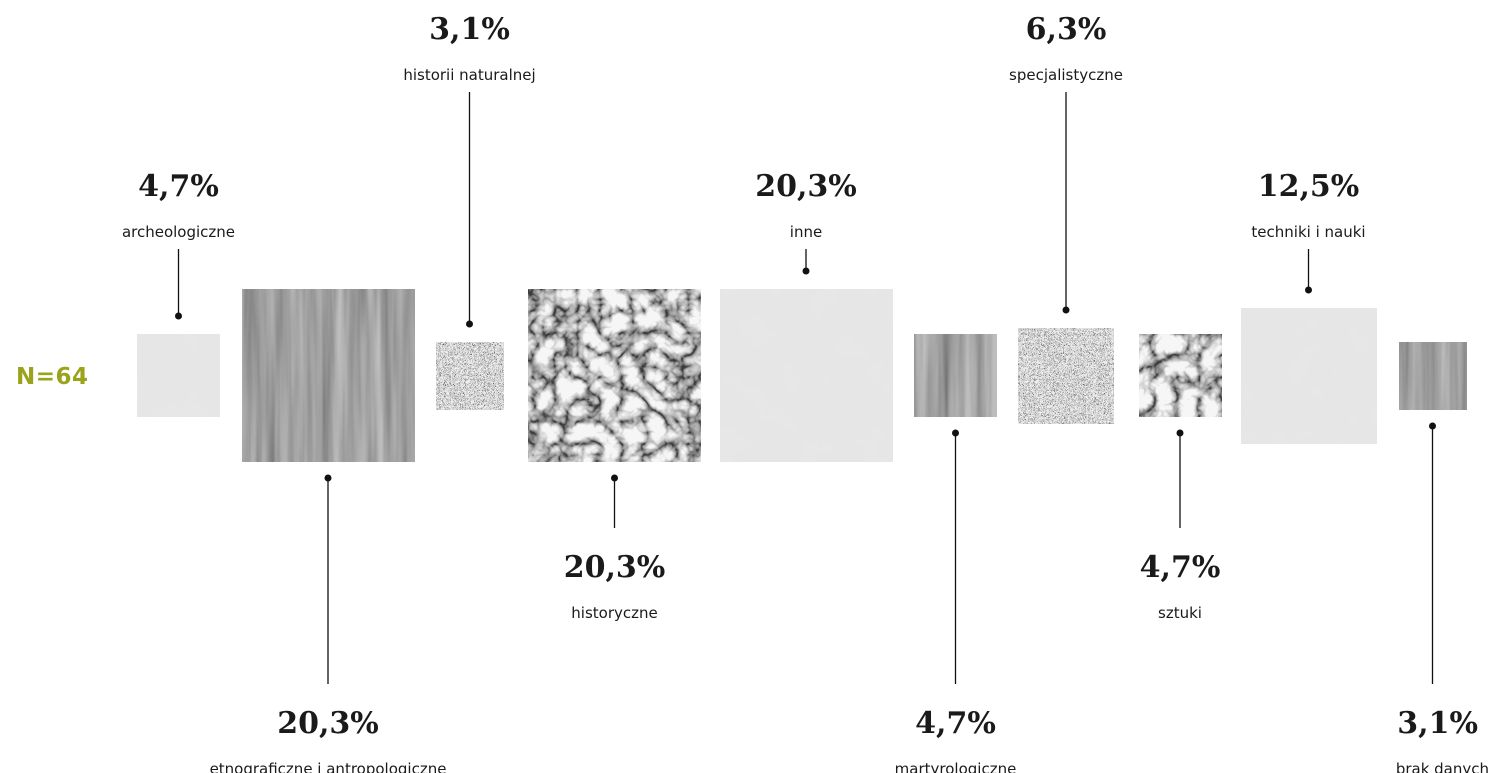  I want to click on category-specjalistyczne: 6,3% specjalistyczne, so click(1066, 218).